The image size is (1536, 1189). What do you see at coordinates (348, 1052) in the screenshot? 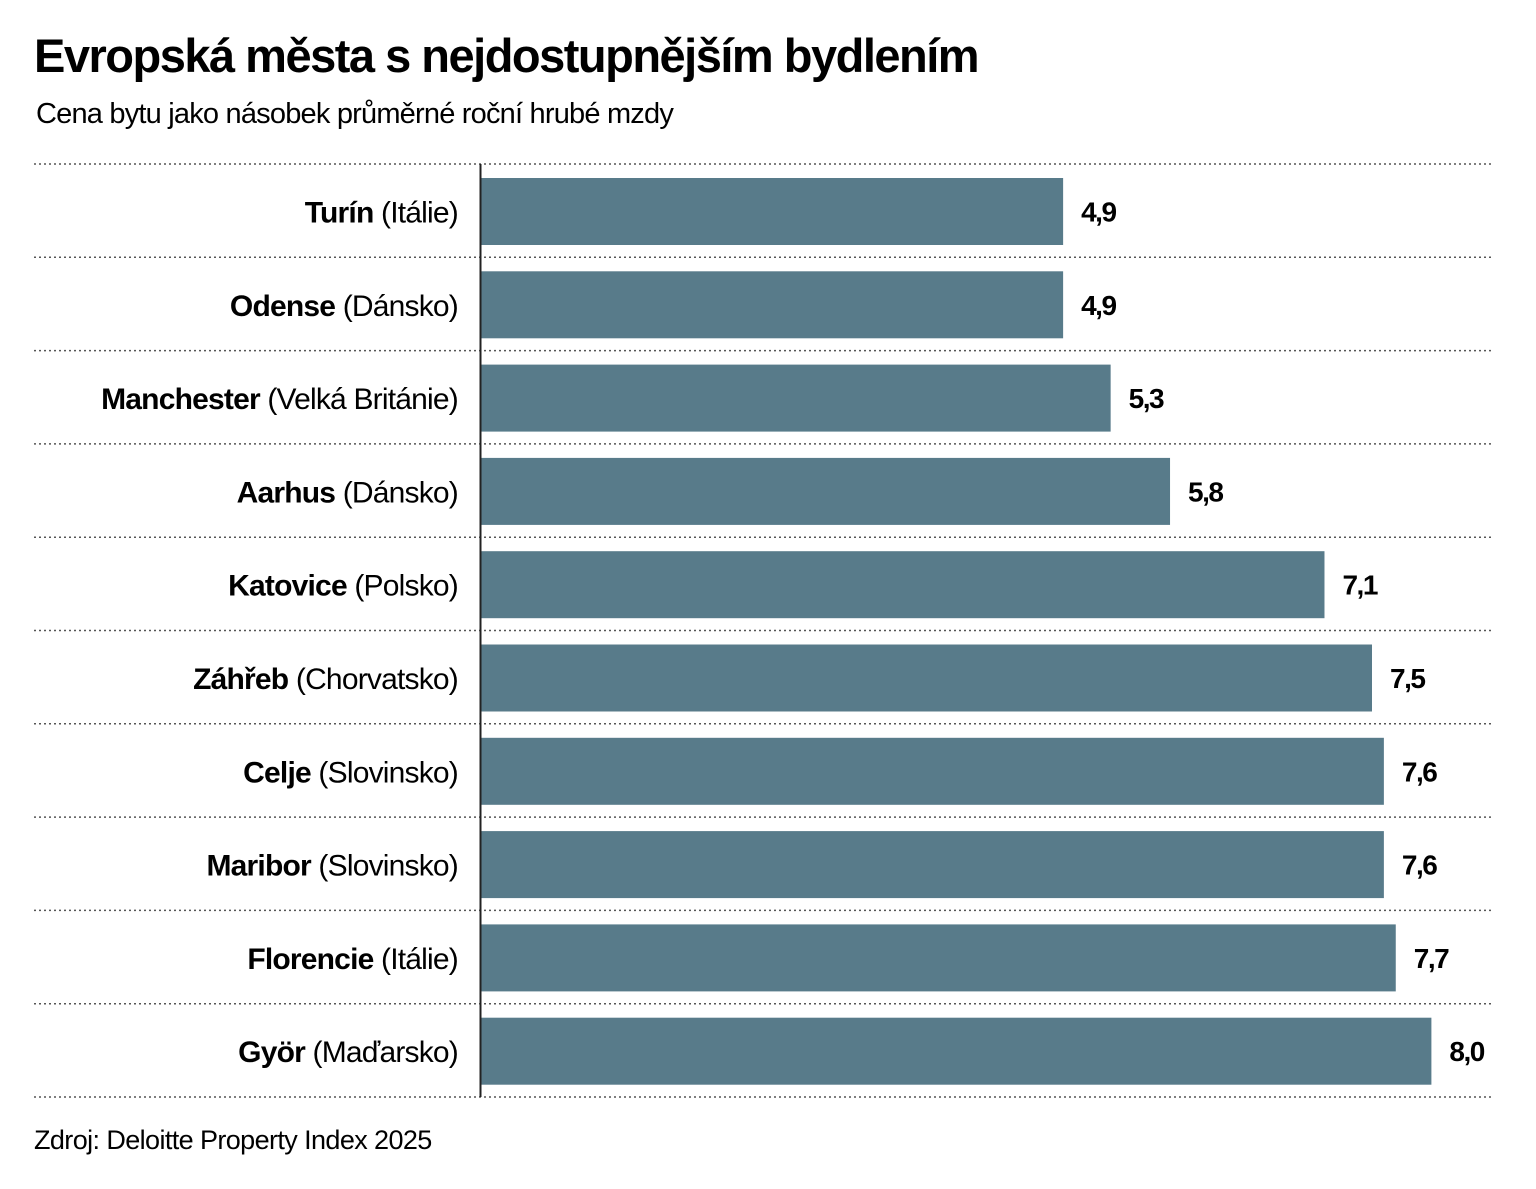
I see `category-label: Györ (Maďarsko)` at bounding box center [348, 1052].